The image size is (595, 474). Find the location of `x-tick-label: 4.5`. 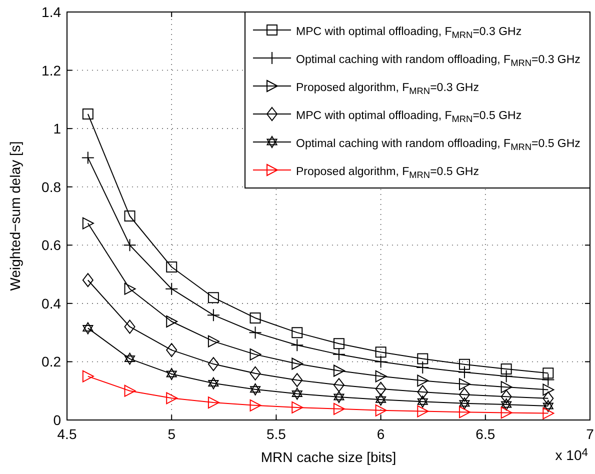

x-tick-label: 4.5 is located at coordinates (67, 434).